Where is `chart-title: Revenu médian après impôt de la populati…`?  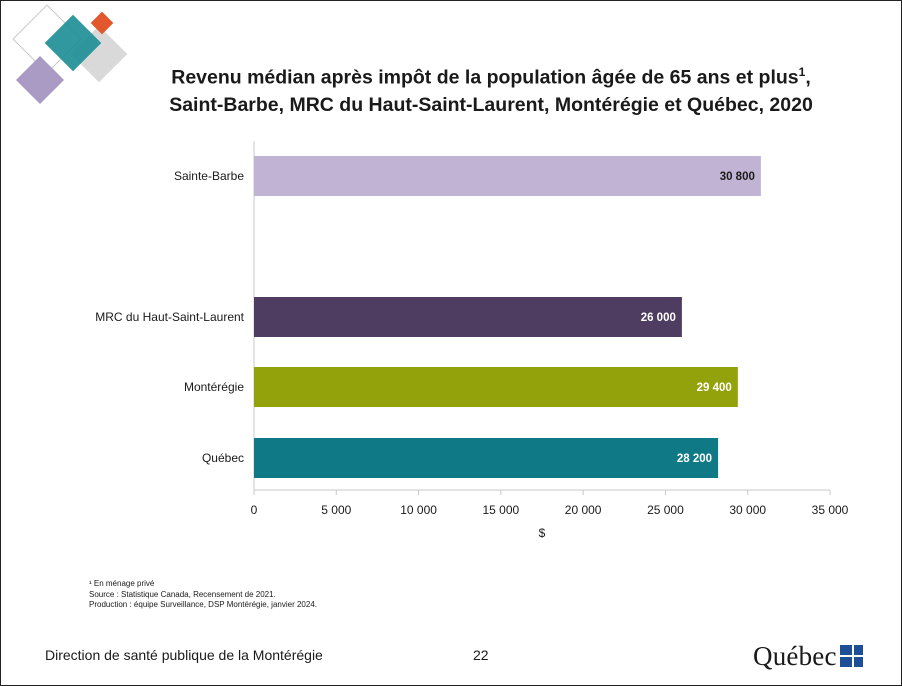 chart-title: Revenu médian après impôt de la populati… is located at coordinates (491, 89).